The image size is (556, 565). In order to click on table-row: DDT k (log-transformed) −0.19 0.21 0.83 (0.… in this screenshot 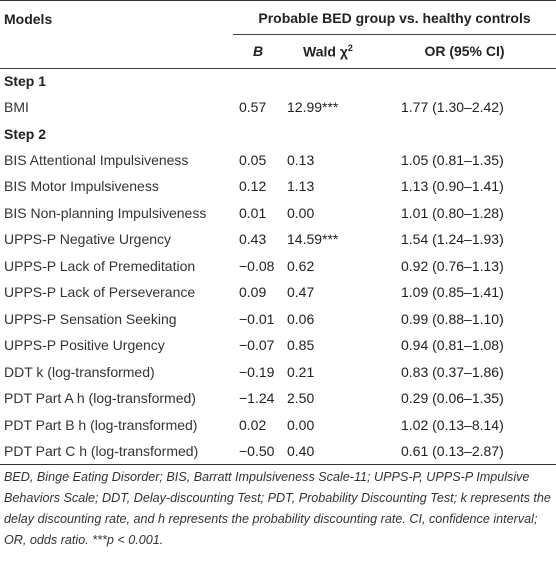, I will do `click(278, 372)`.